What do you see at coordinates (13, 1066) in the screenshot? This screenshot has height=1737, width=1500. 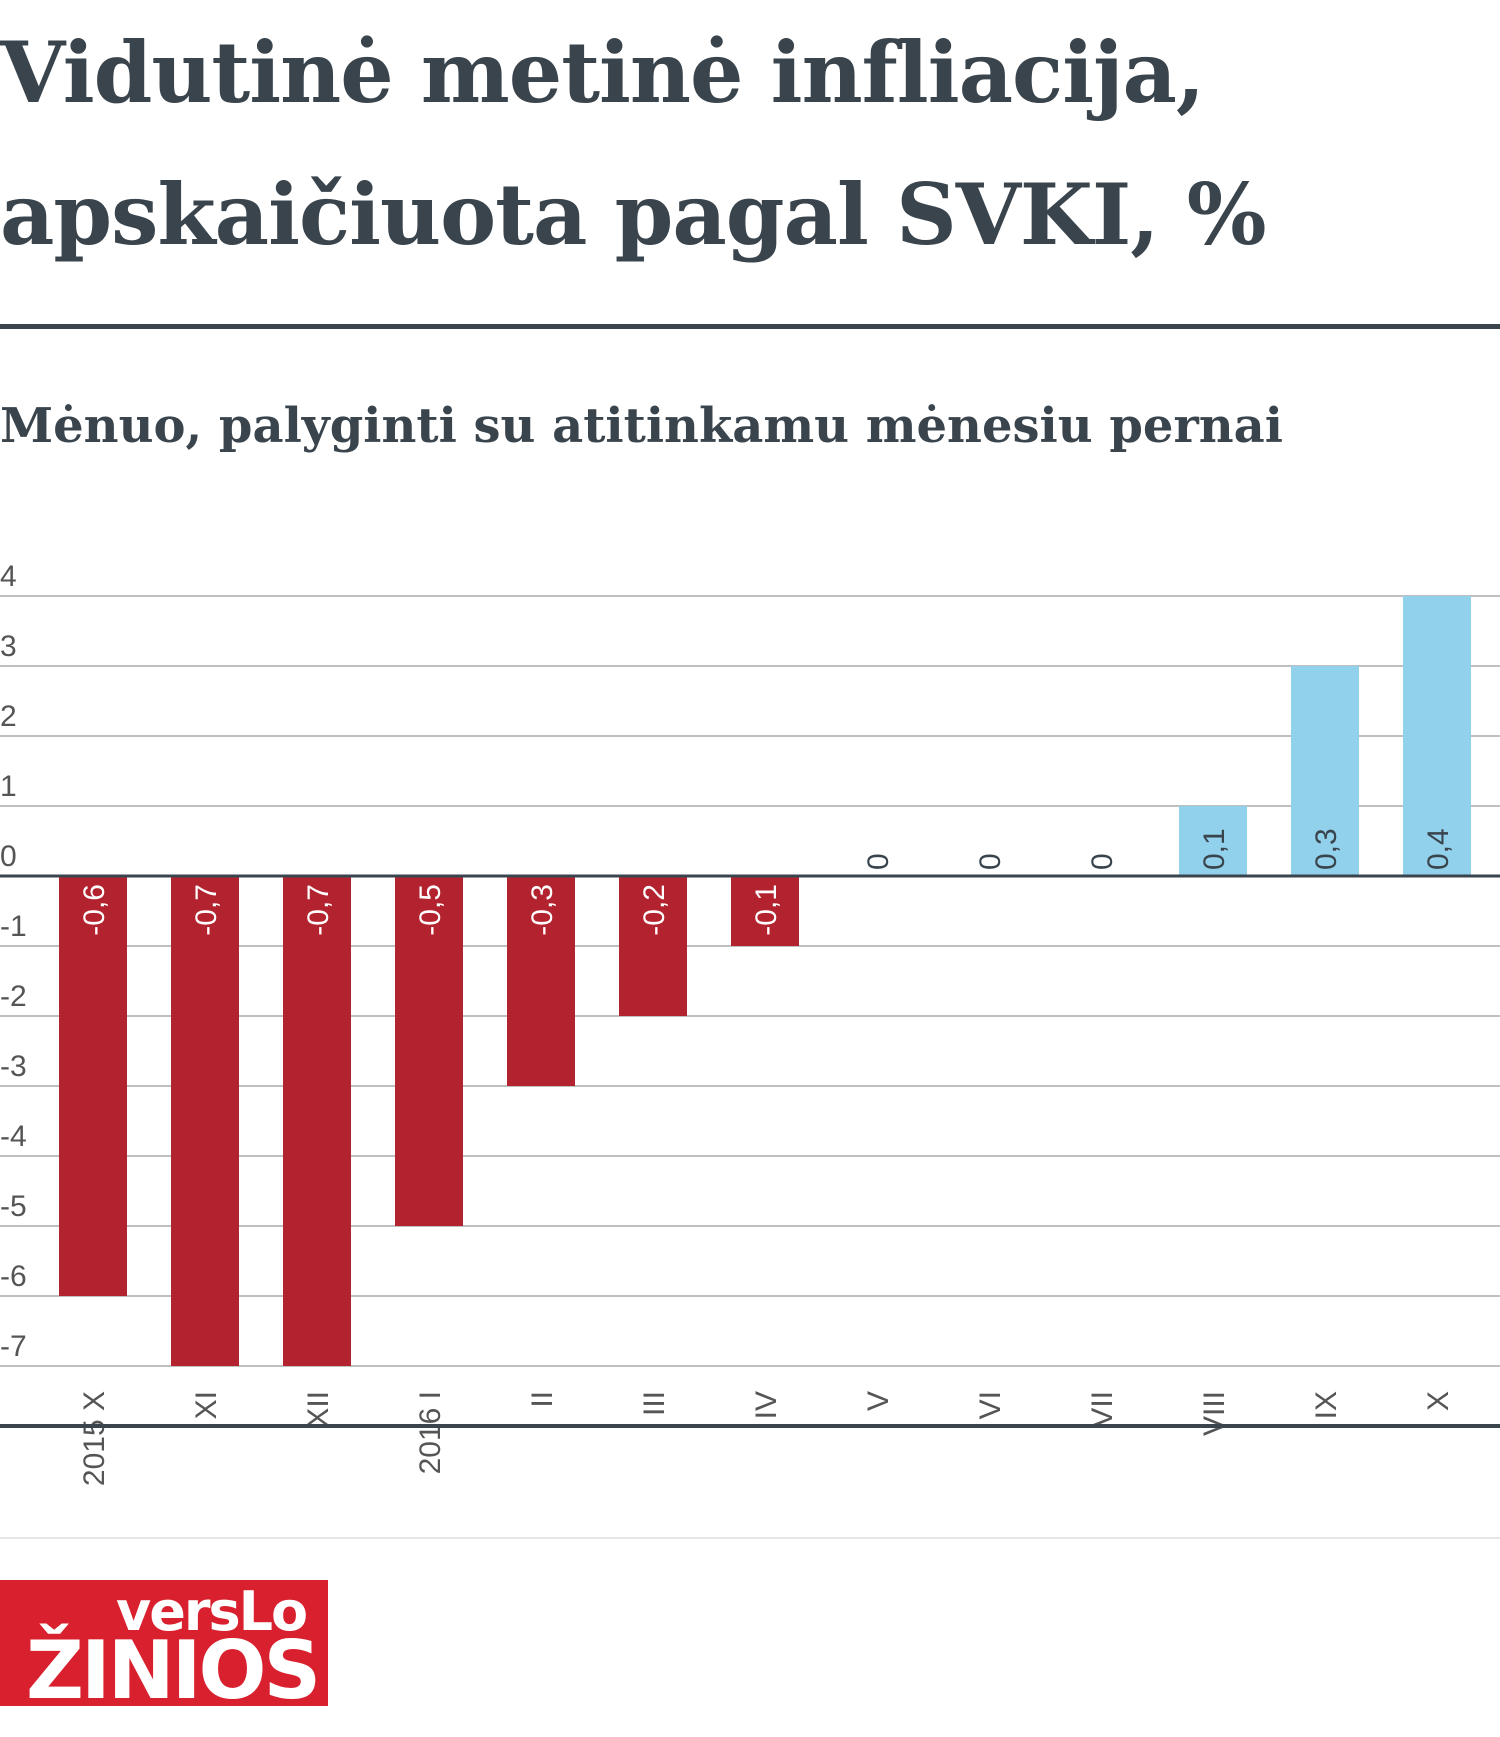 I see `y-tick-label: -3` at bounding box center [13, 1066].